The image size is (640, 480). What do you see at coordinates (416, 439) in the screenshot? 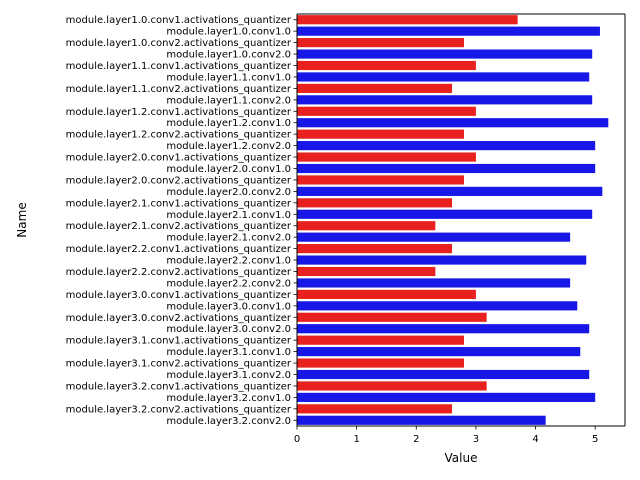
I see `x-tick-label-2: 2` at bounding box center [416, 439].